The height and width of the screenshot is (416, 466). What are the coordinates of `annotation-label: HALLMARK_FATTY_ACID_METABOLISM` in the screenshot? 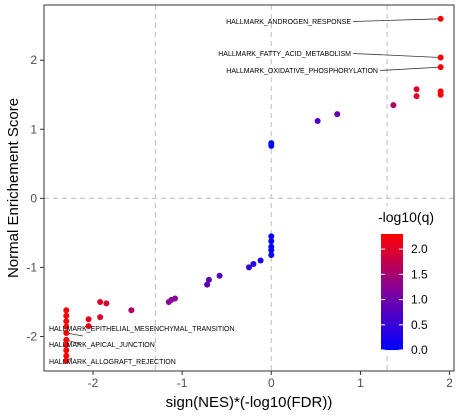 It's located at (284, 54).